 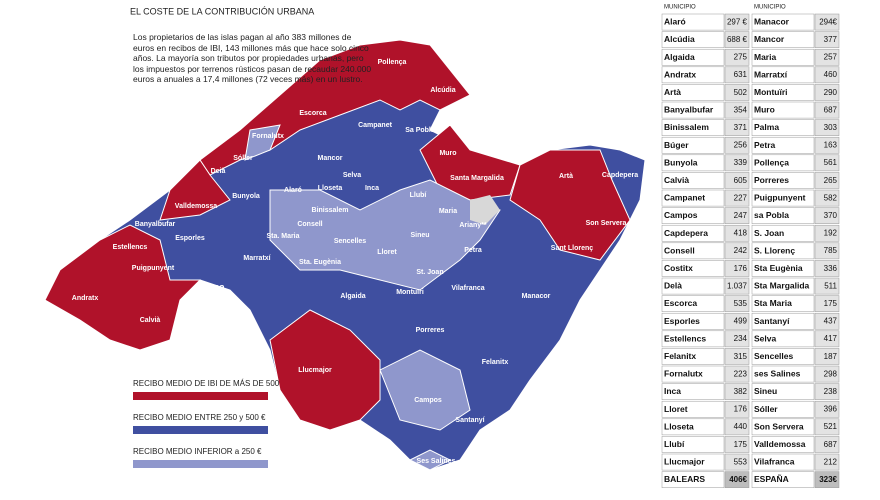 What do you see at coordinates (737, 39) in the screenshot?
I see `municipality-value: 688 €` at bounding box center [737, 39].